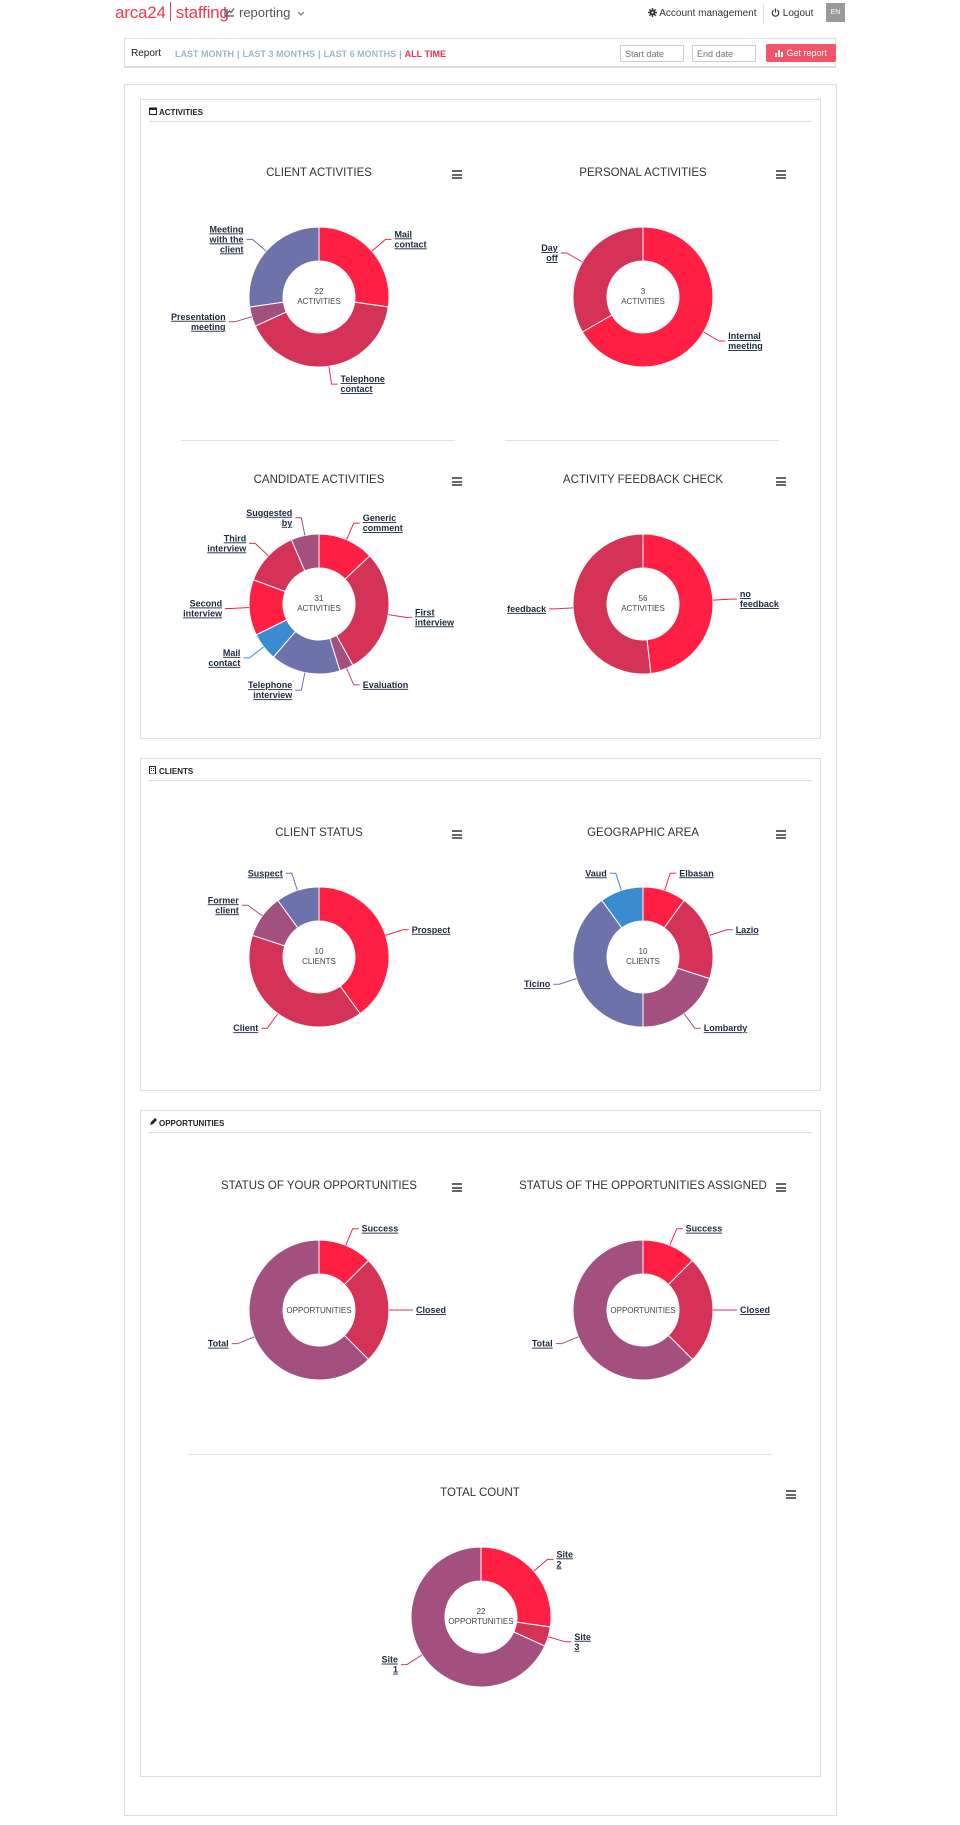 This screenshot has height=1825, width=960. I want to click on slice-meeting-with-the-client, so click(284, 267).